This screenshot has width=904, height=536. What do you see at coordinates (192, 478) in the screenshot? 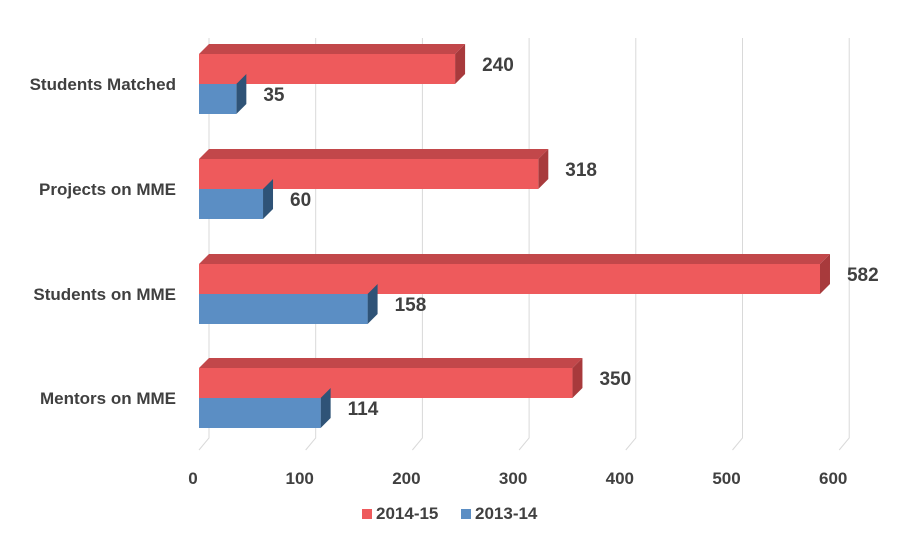
I see `x-tick-label: 0` at bounding box center [192, 478].